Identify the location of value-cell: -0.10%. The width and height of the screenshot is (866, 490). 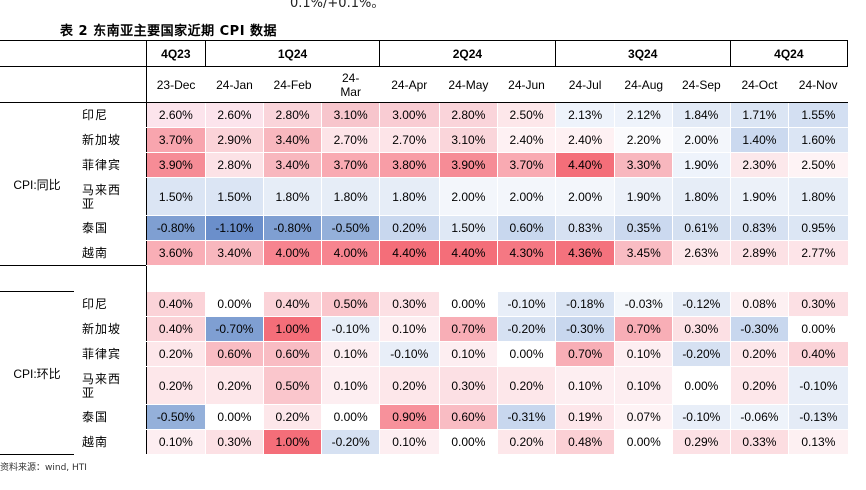
(526, 304).